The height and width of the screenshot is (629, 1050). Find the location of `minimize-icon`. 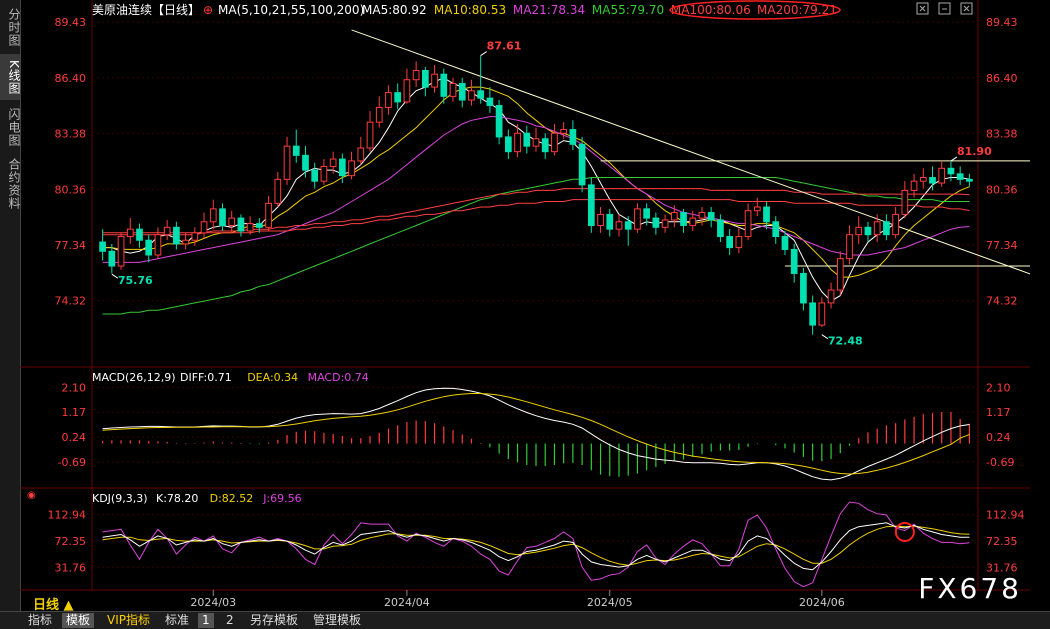

minimize-icon is located at coordinates (944, 8).